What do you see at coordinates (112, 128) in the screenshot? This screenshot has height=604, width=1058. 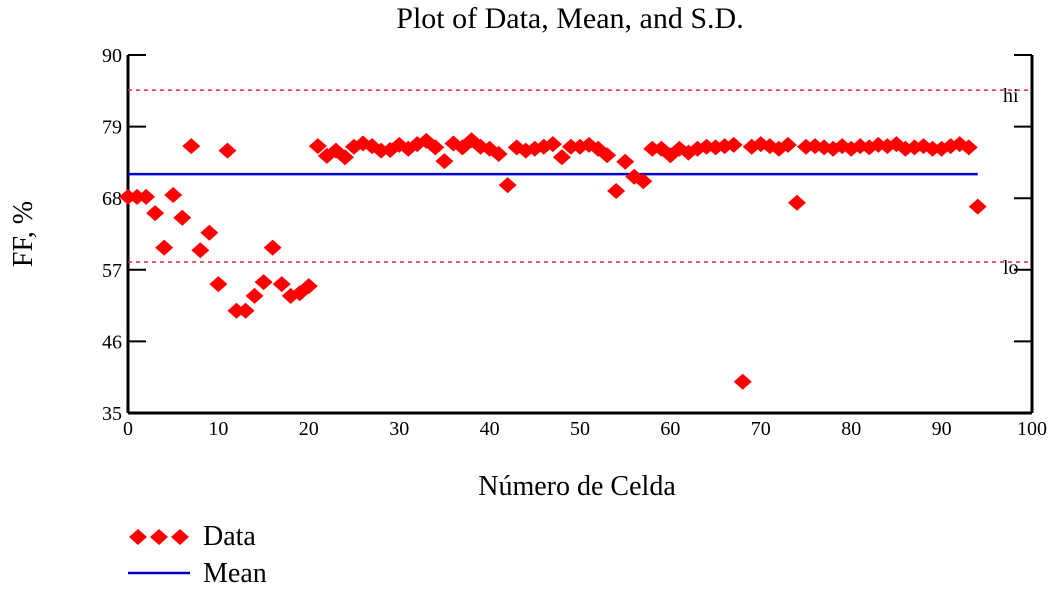 I see `y-tick-label: 79` at bounding box center [112, 128].